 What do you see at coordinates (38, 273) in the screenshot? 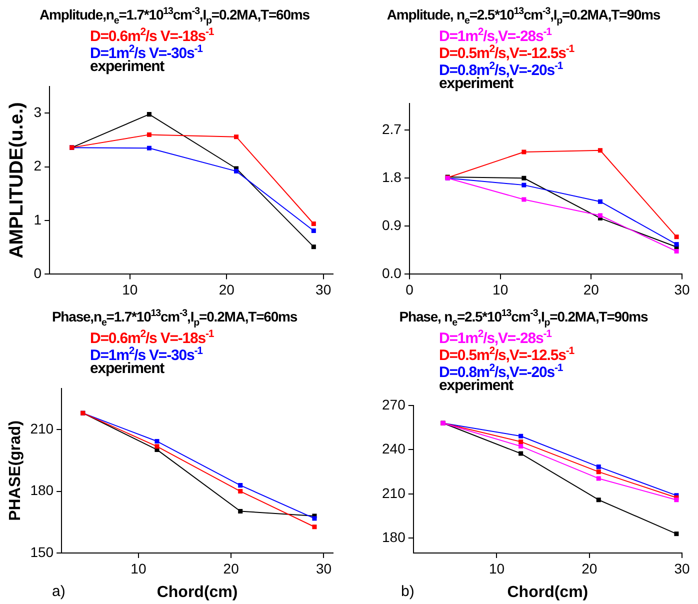
I see `y-tick-label: 0` at bounding box center [38, 273].